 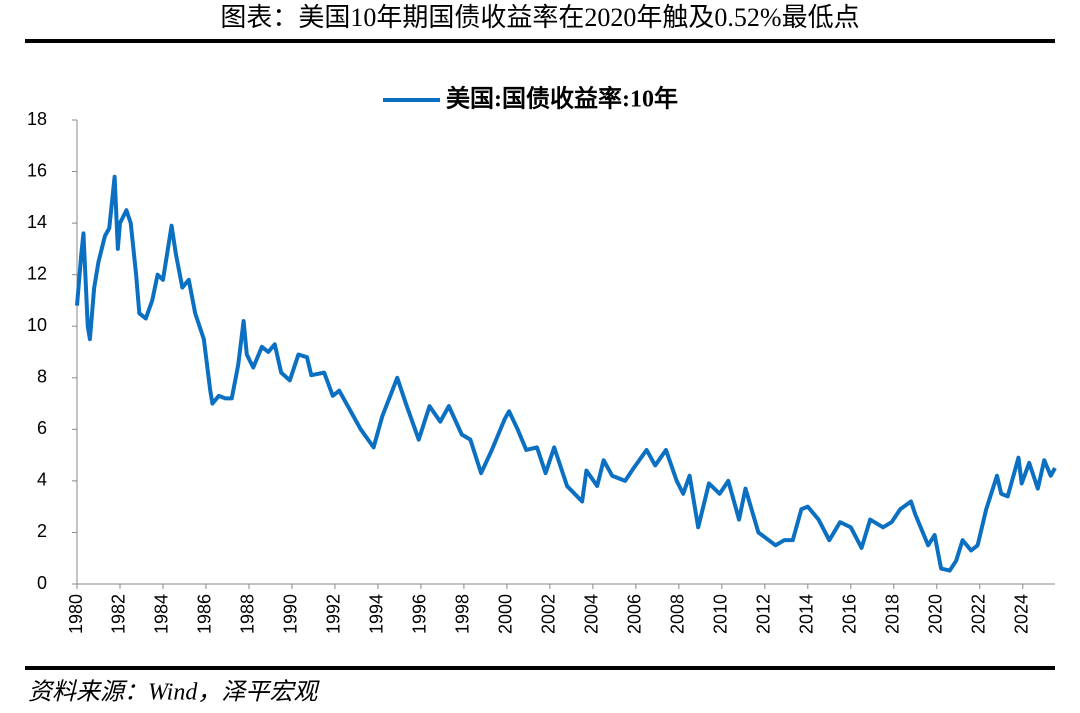 What do you see at coordinates (119, 614) in the screenshot?
I see `x-tick-label: 1982` at bounding box center [119, 614].